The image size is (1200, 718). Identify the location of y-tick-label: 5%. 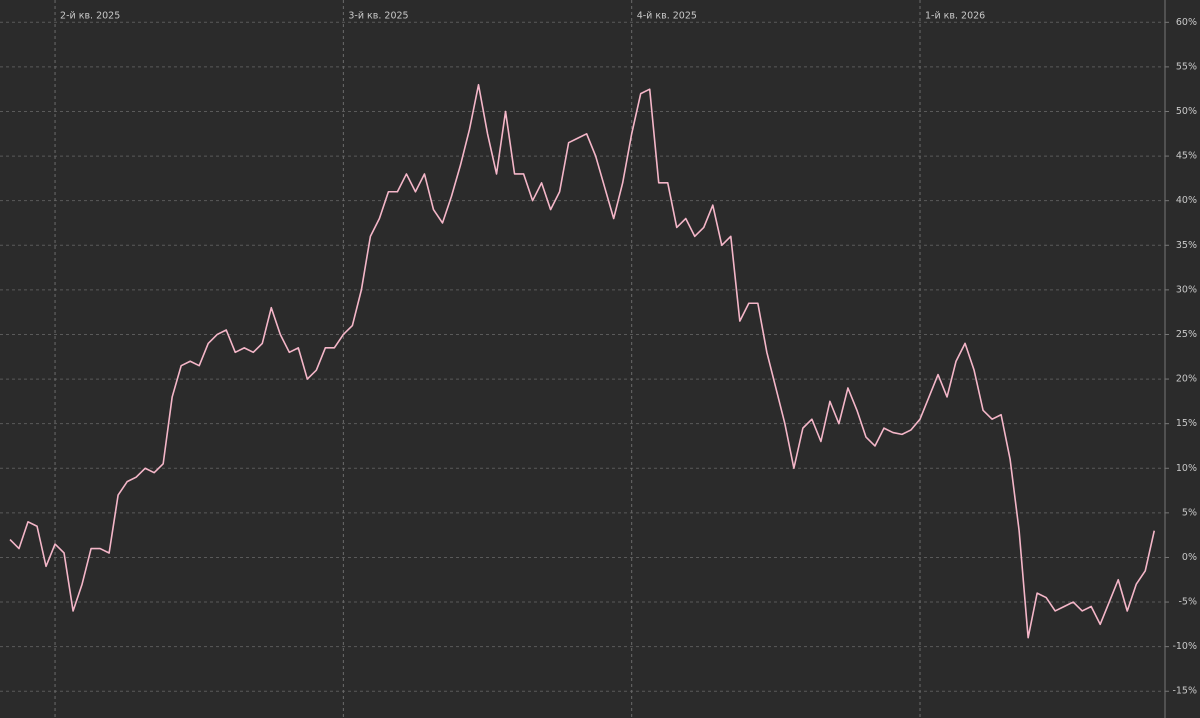
(1189, 512).